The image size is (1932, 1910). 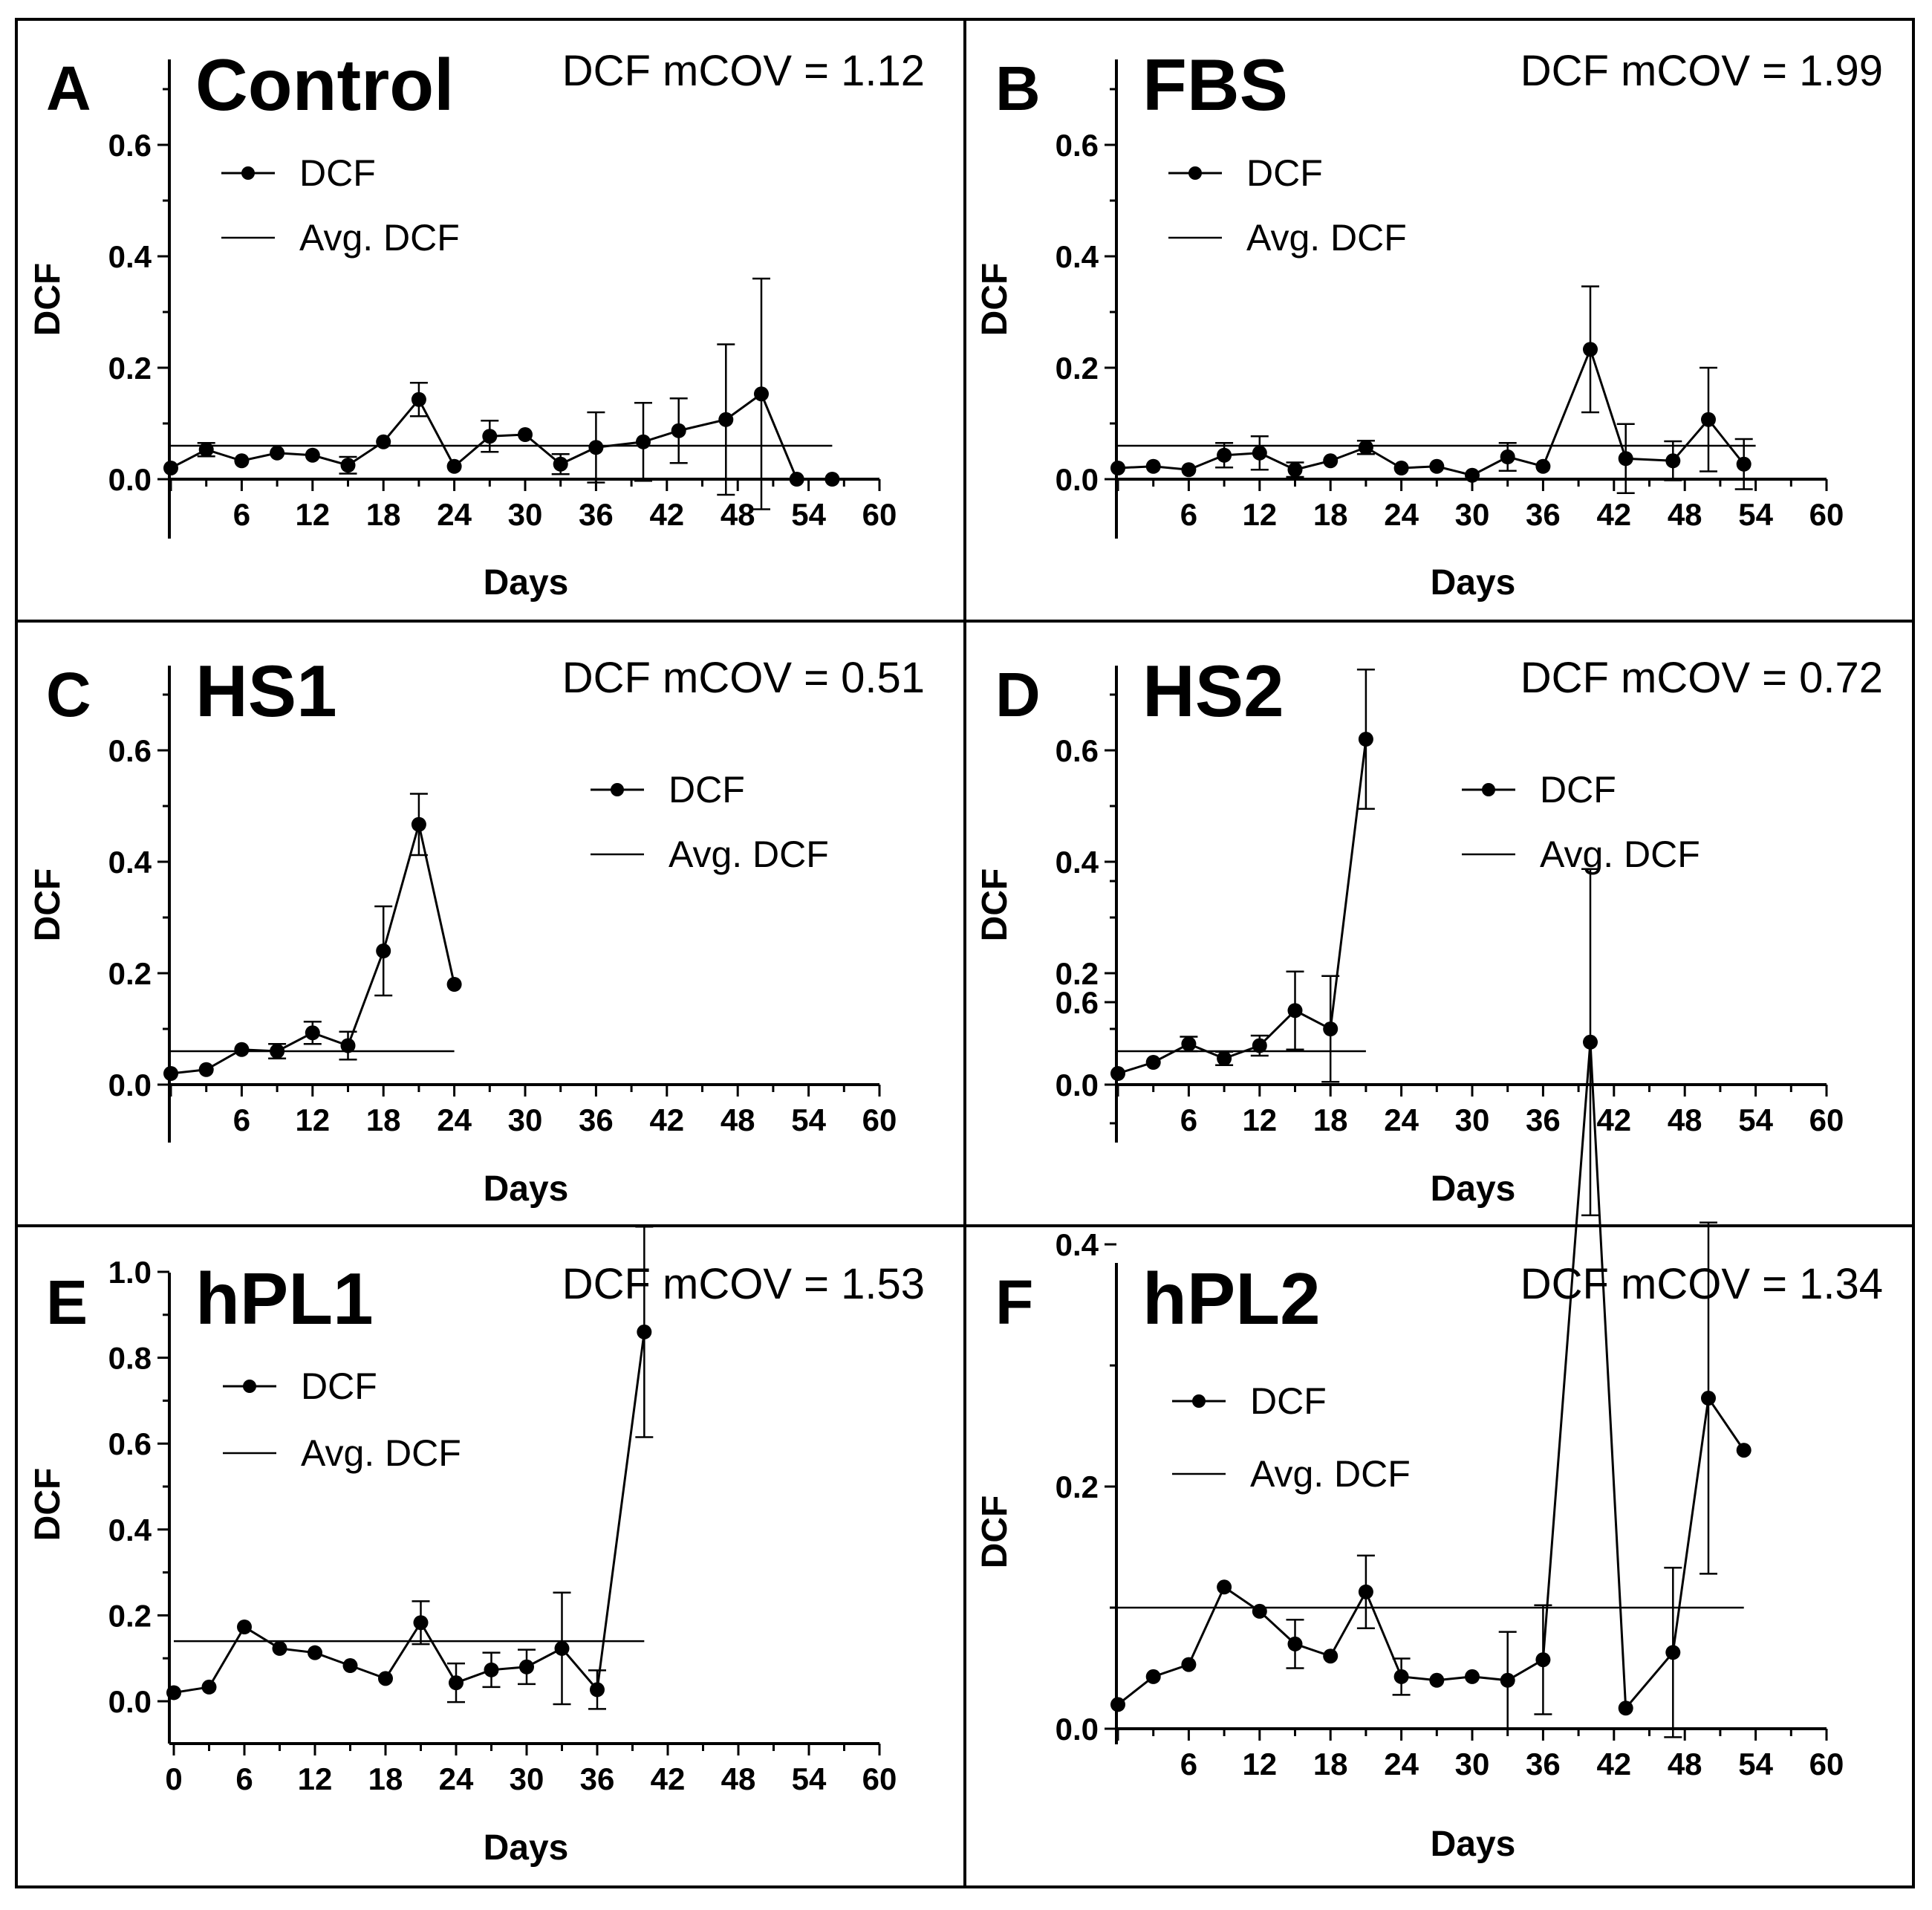 I want to click on x-tick-label: 12, so click(x=1259, y=1119).